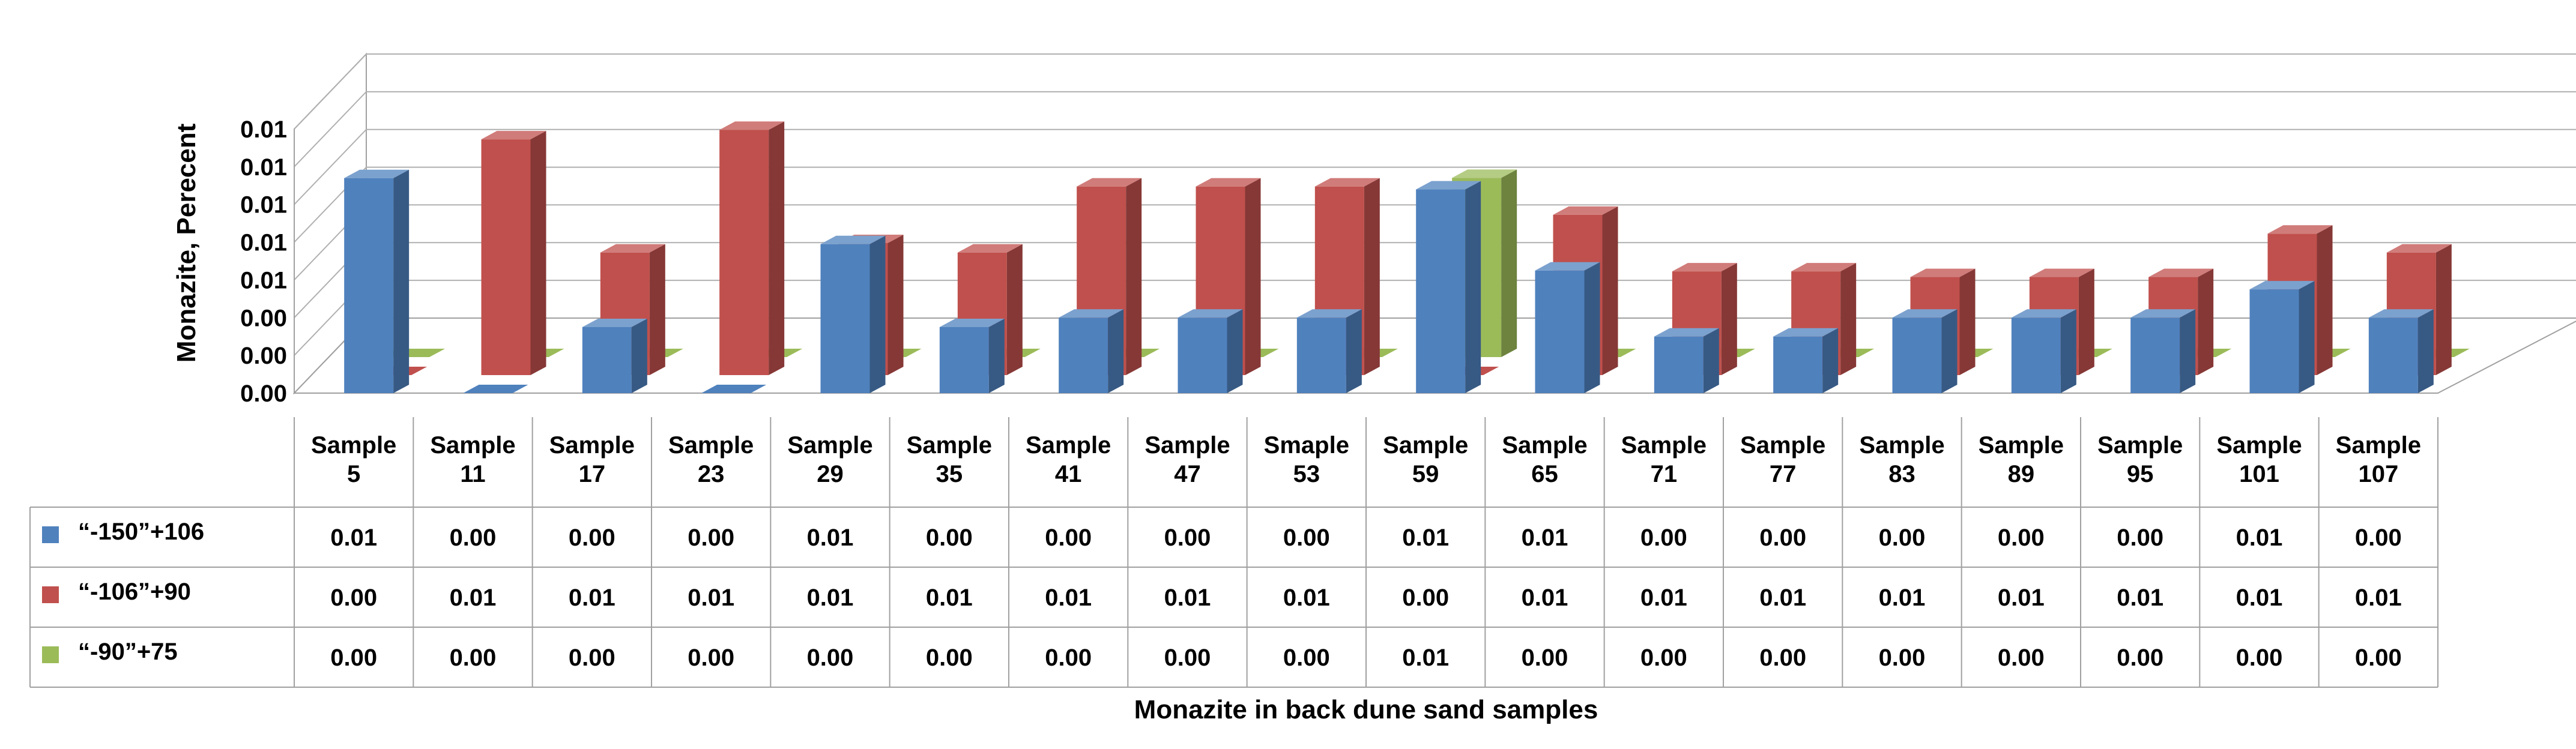  What do you see at coordinates (1068, 459) in the screenshot?
I see `category-label: Sample 41` at bounding box center [1068, 459].